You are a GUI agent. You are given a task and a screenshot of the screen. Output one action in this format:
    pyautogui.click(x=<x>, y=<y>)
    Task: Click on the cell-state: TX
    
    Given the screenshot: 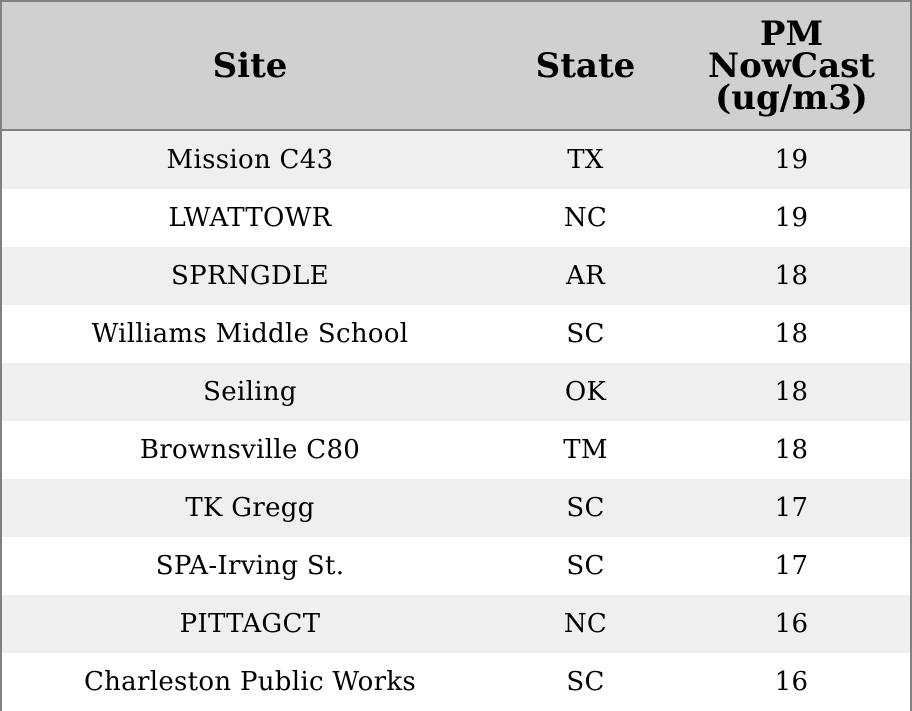 What is the action you would take?
    pyautogui.click(x=585, y=160)
    